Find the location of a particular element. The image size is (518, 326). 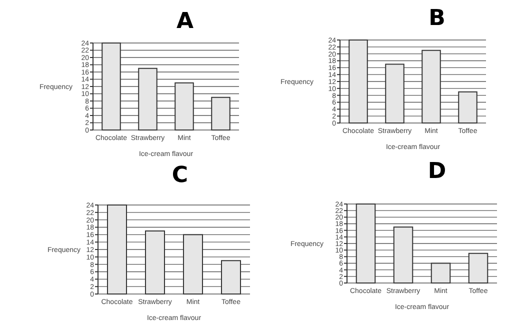

chart-title: A is located at coordinates (185, 21).